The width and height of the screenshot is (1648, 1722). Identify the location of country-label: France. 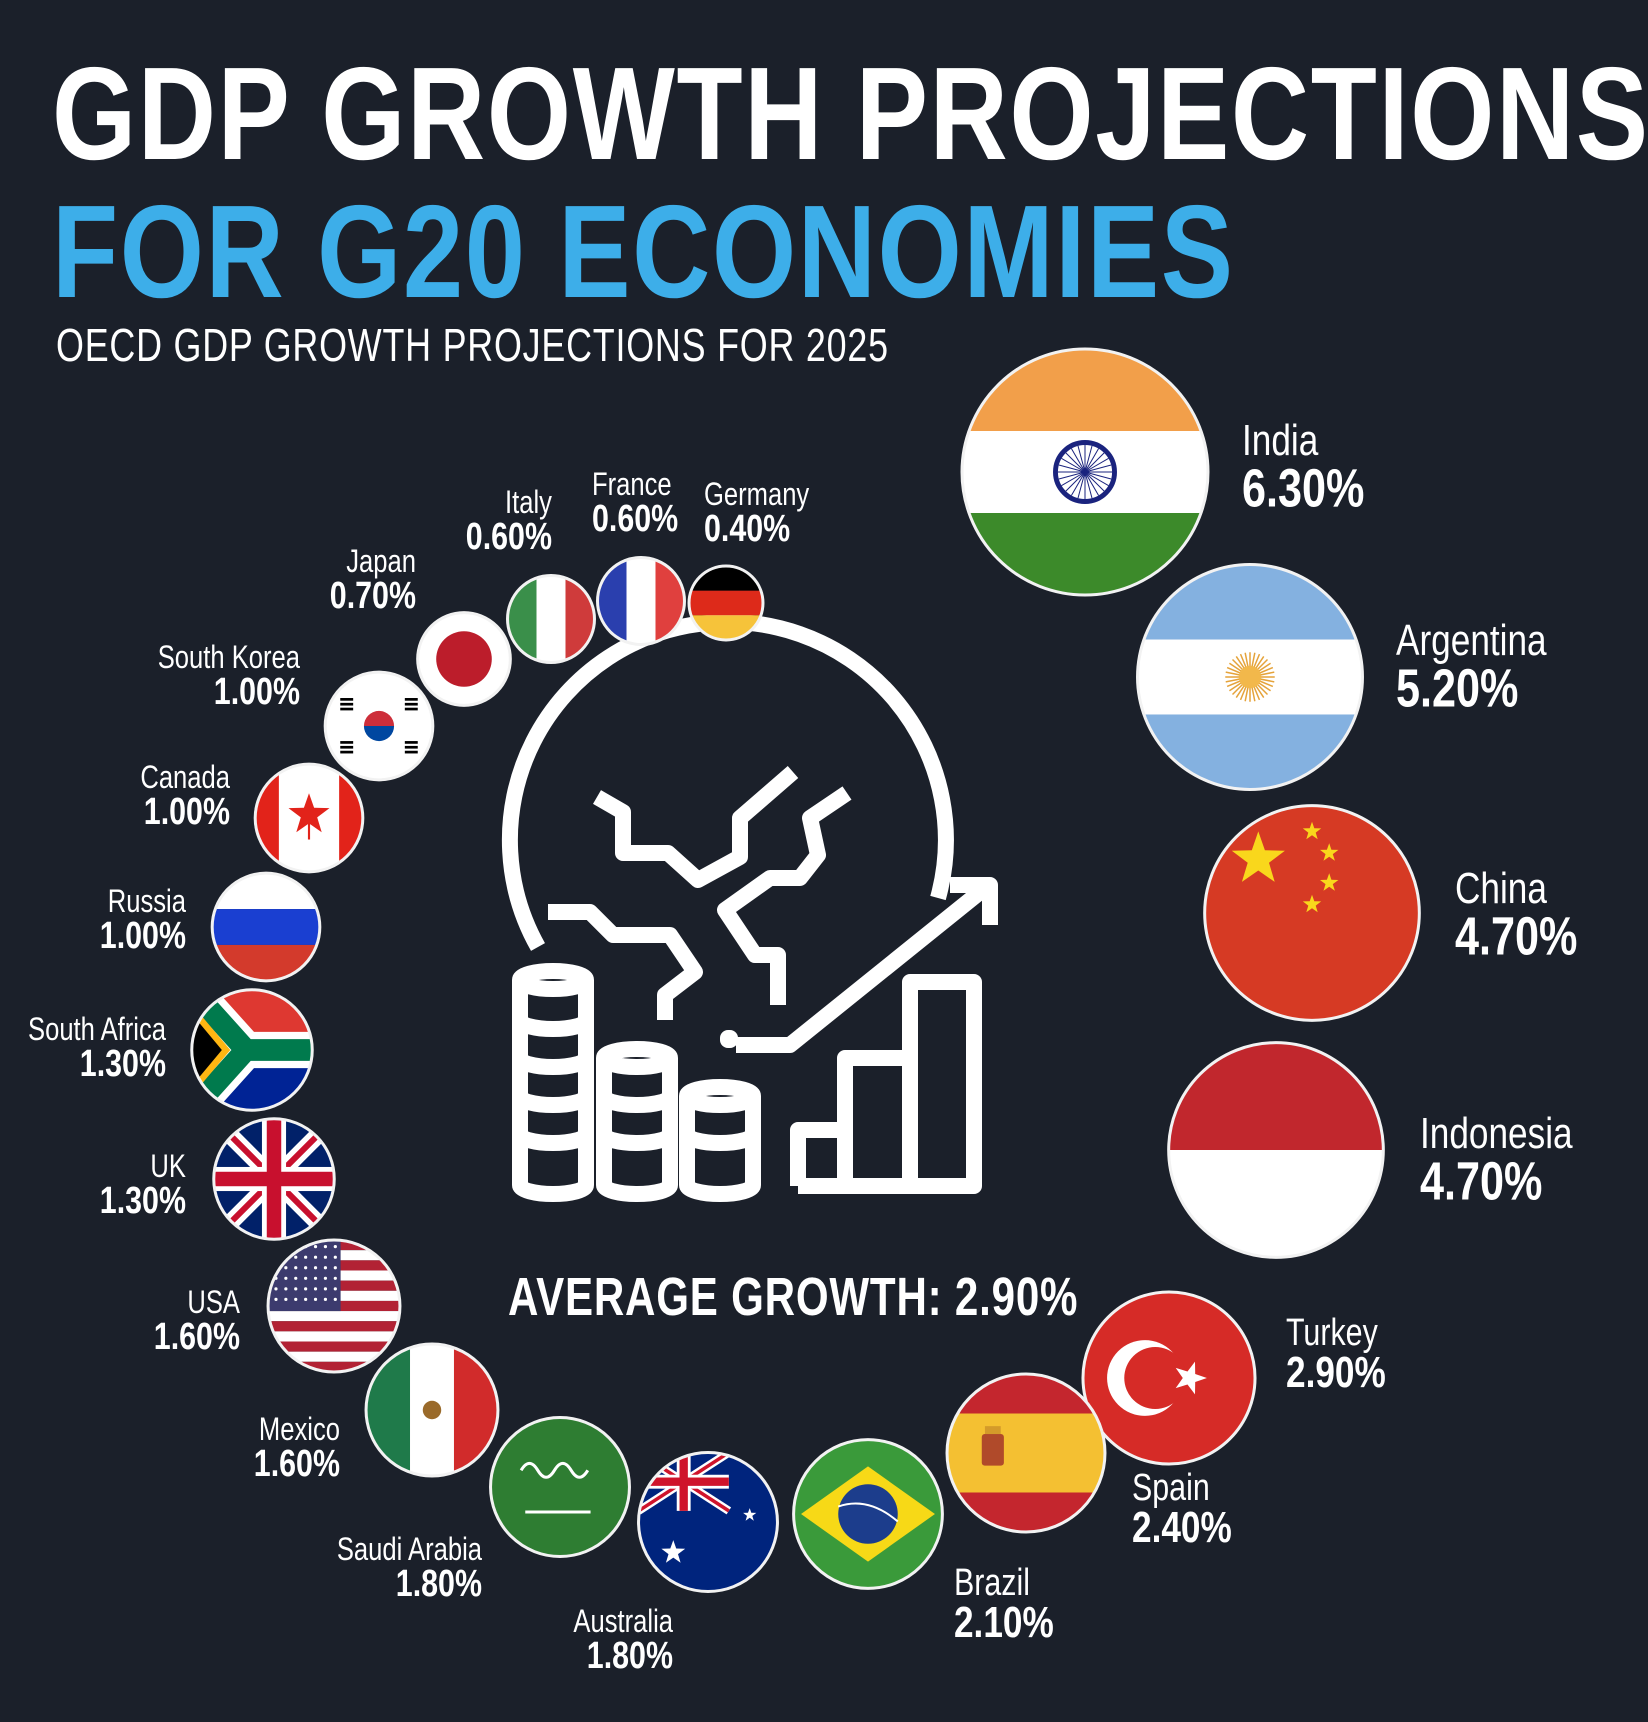
(632, 484).